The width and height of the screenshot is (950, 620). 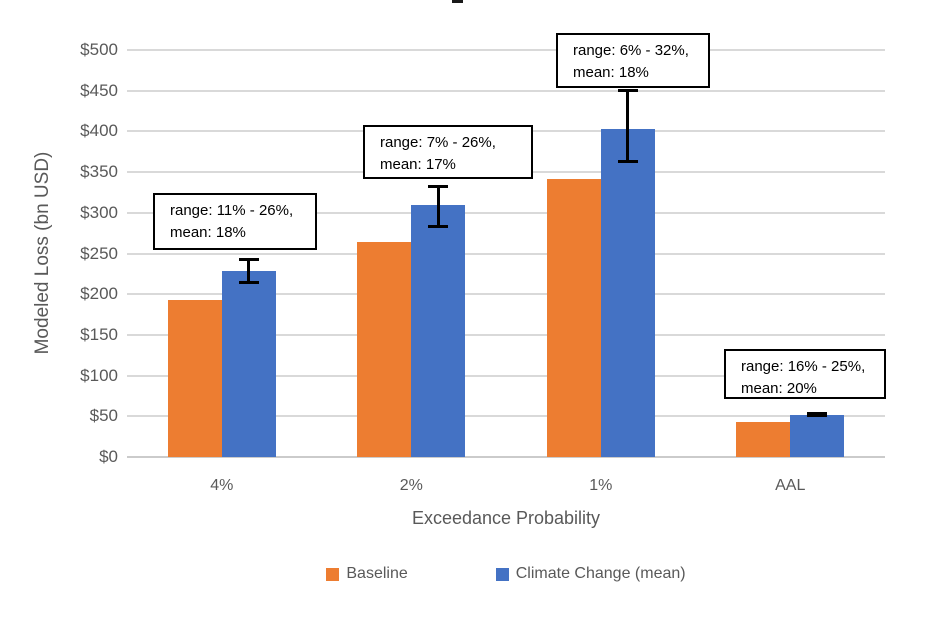 I want to click on x-category-label-2%: 2%, so click(x=411, y=485).